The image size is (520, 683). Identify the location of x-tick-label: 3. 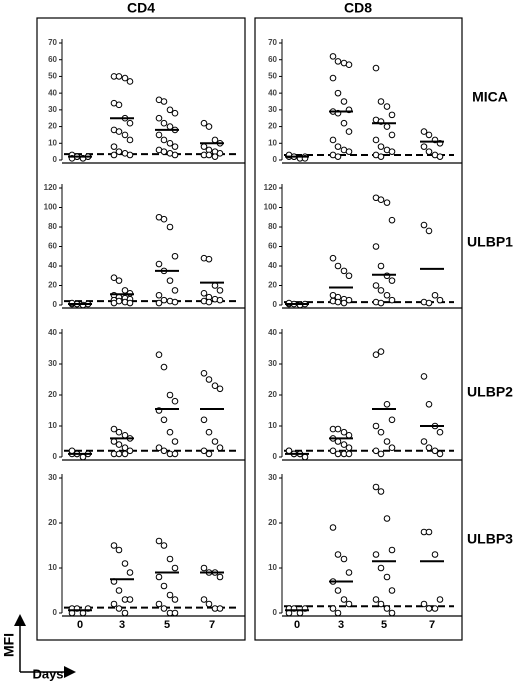
(341, 625).